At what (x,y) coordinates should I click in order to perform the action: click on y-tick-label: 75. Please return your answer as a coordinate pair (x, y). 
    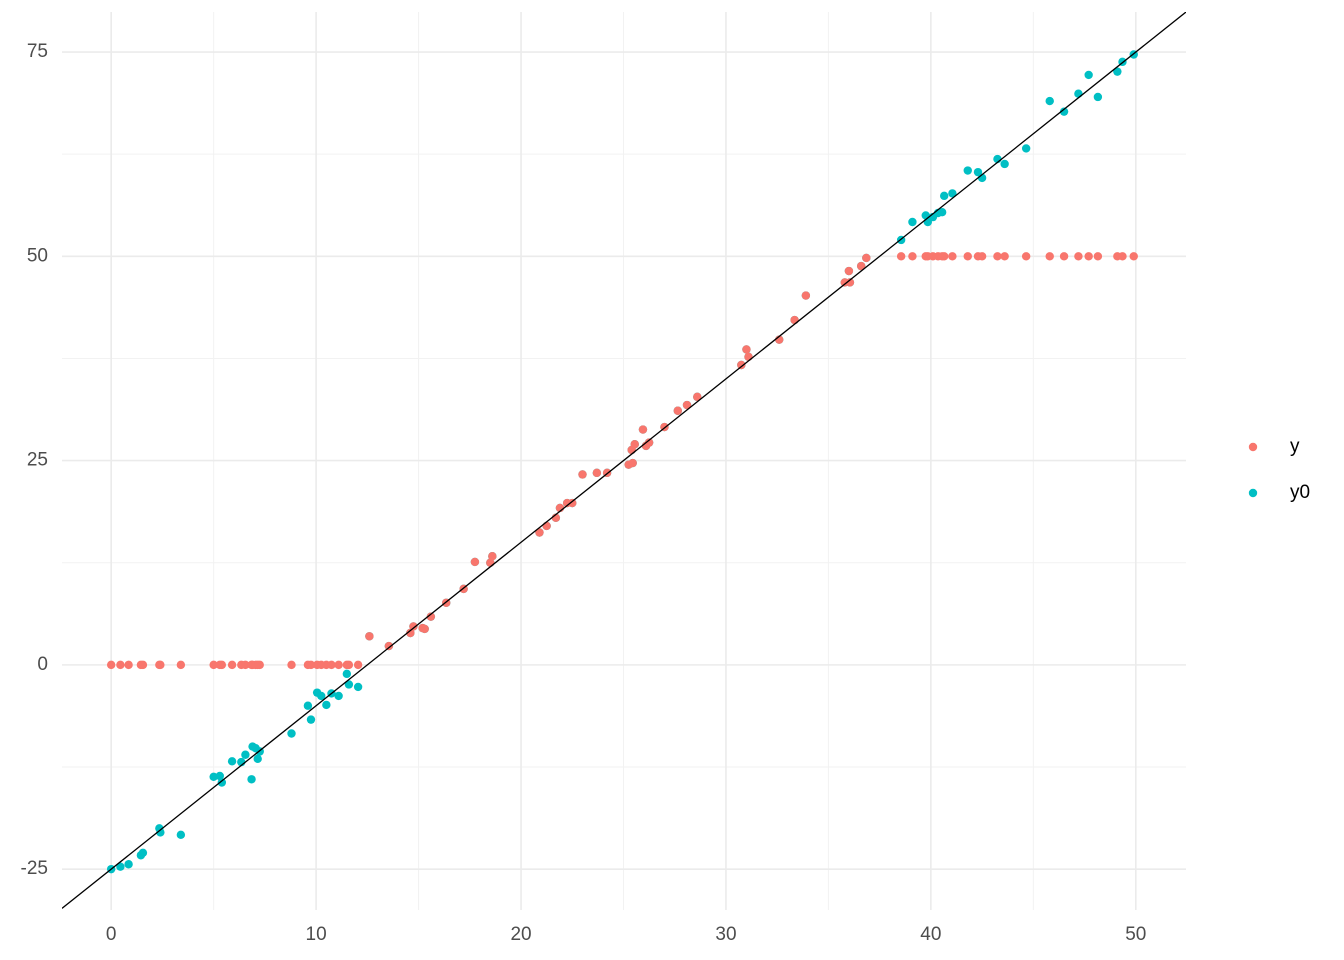
    Looking at the image, I should click on (37, 51).